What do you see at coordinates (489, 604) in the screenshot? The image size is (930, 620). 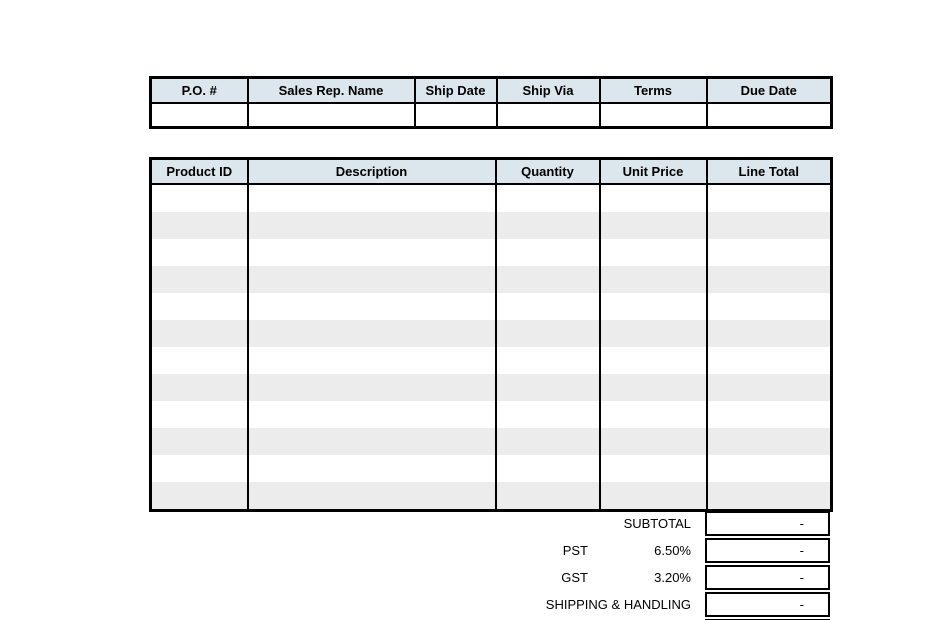 I see `shipping-handling-row: SHIPPING & HANDLING -` at bounding box center [489, 604].